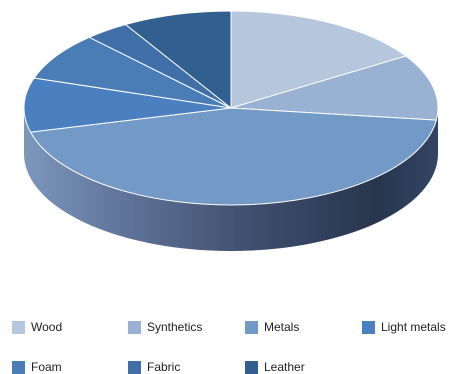  I want to click on legend-swatch-light-metals, so click(368, 327).